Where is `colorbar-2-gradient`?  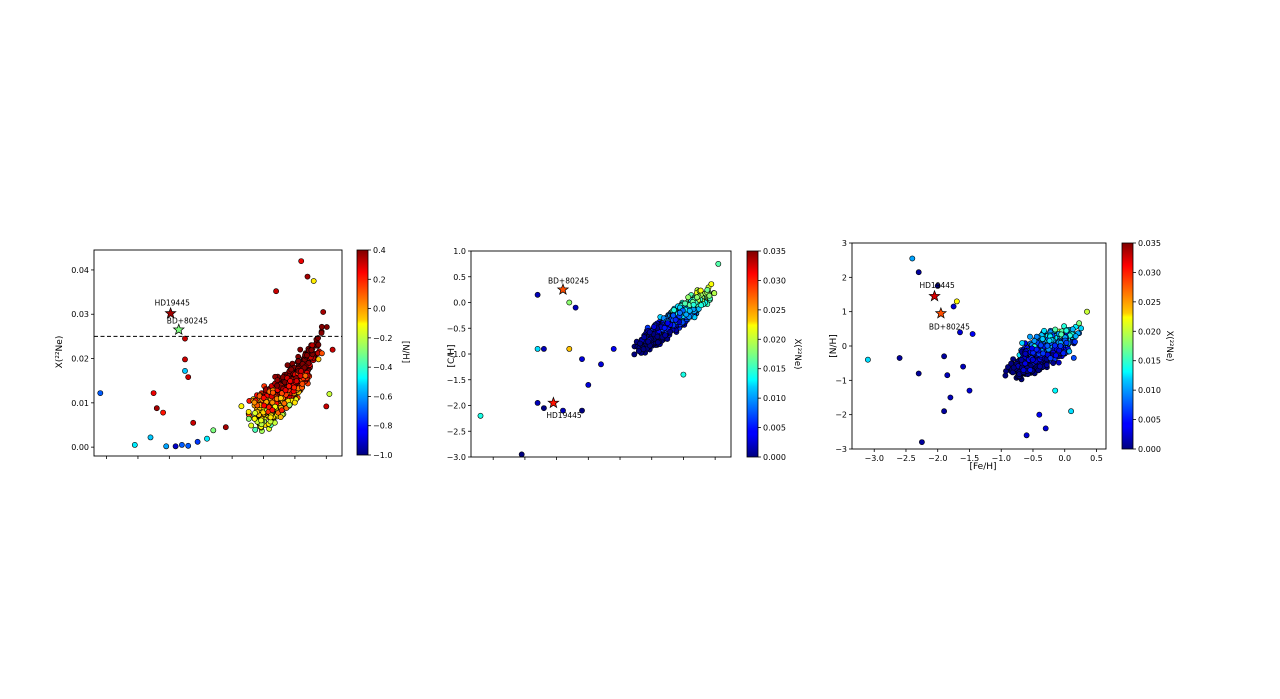 colorbar-2-gradient is located at coordinates (1127, 346).